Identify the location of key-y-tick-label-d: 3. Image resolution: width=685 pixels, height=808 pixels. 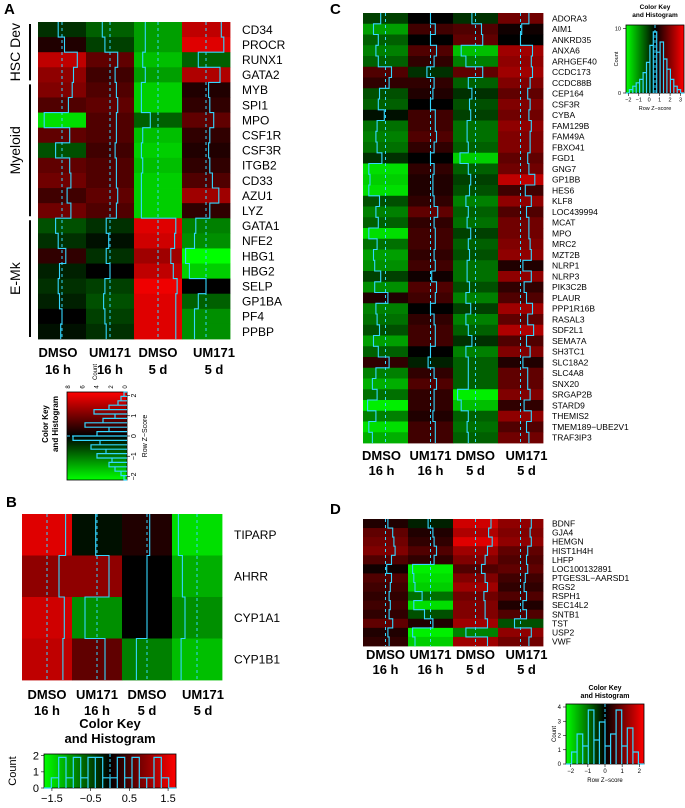
(560, 722).